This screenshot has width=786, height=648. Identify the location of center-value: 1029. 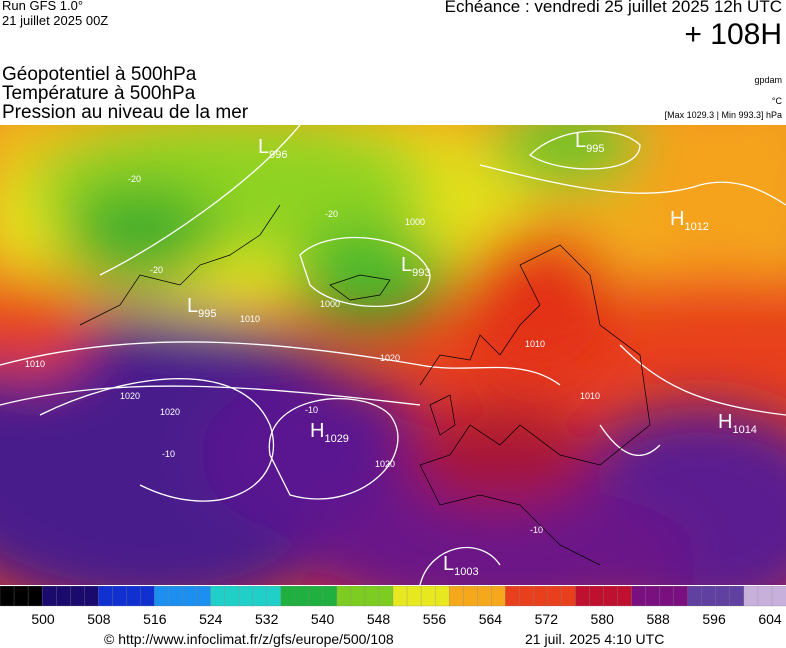
(336, 439).